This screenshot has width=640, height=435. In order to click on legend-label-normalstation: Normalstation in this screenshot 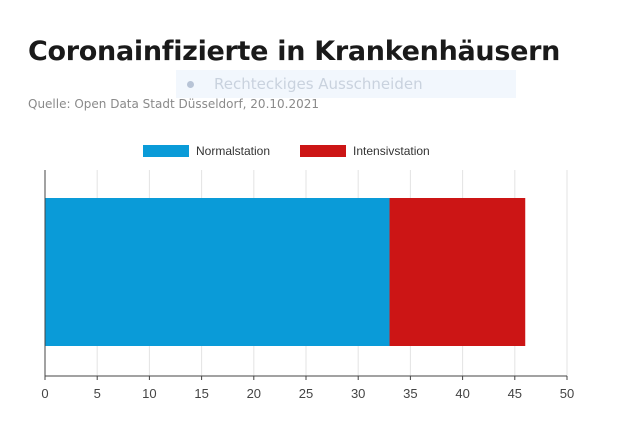, I will do `click(233, 151)`.